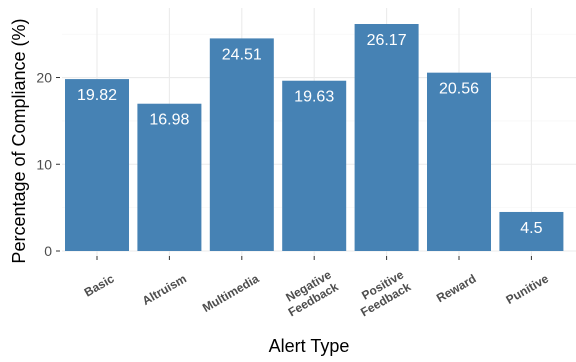 The image size is (576, 362). Describe the element at coordinates (382, 293) in the screenshot. I see `x-tick-label: PositiveFeedback` at that location.